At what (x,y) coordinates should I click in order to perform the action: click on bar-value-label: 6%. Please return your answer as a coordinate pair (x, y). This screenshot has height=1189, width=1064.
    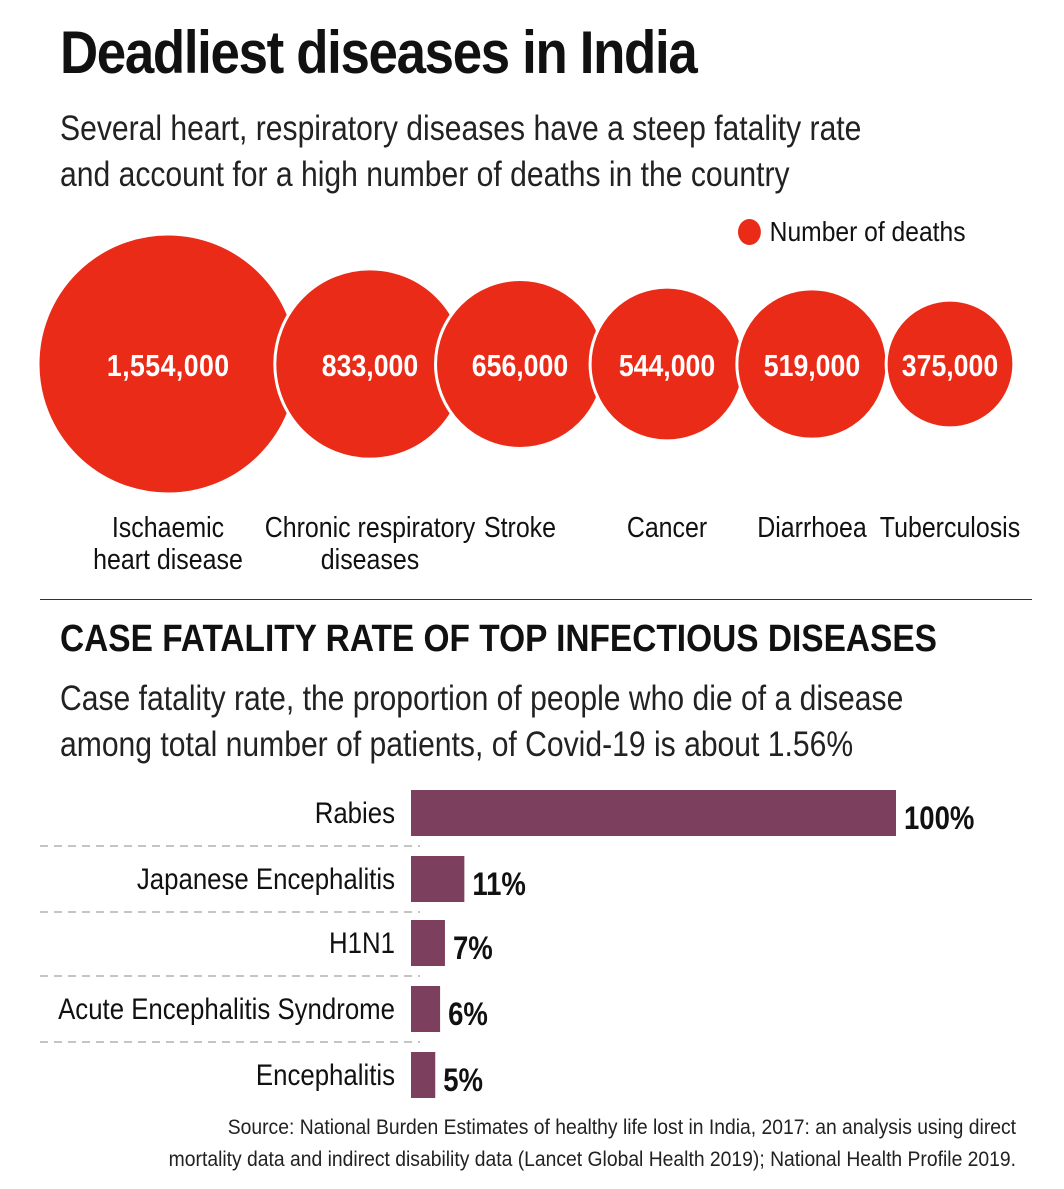
    Looking at the image, I should click on (468, 1014).